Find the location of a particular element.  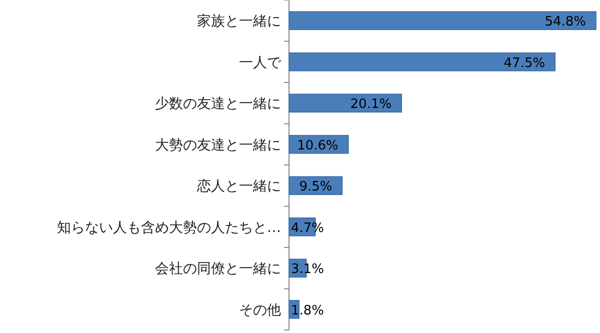

data-label: 20.1% is located at coordinates (371, 104).